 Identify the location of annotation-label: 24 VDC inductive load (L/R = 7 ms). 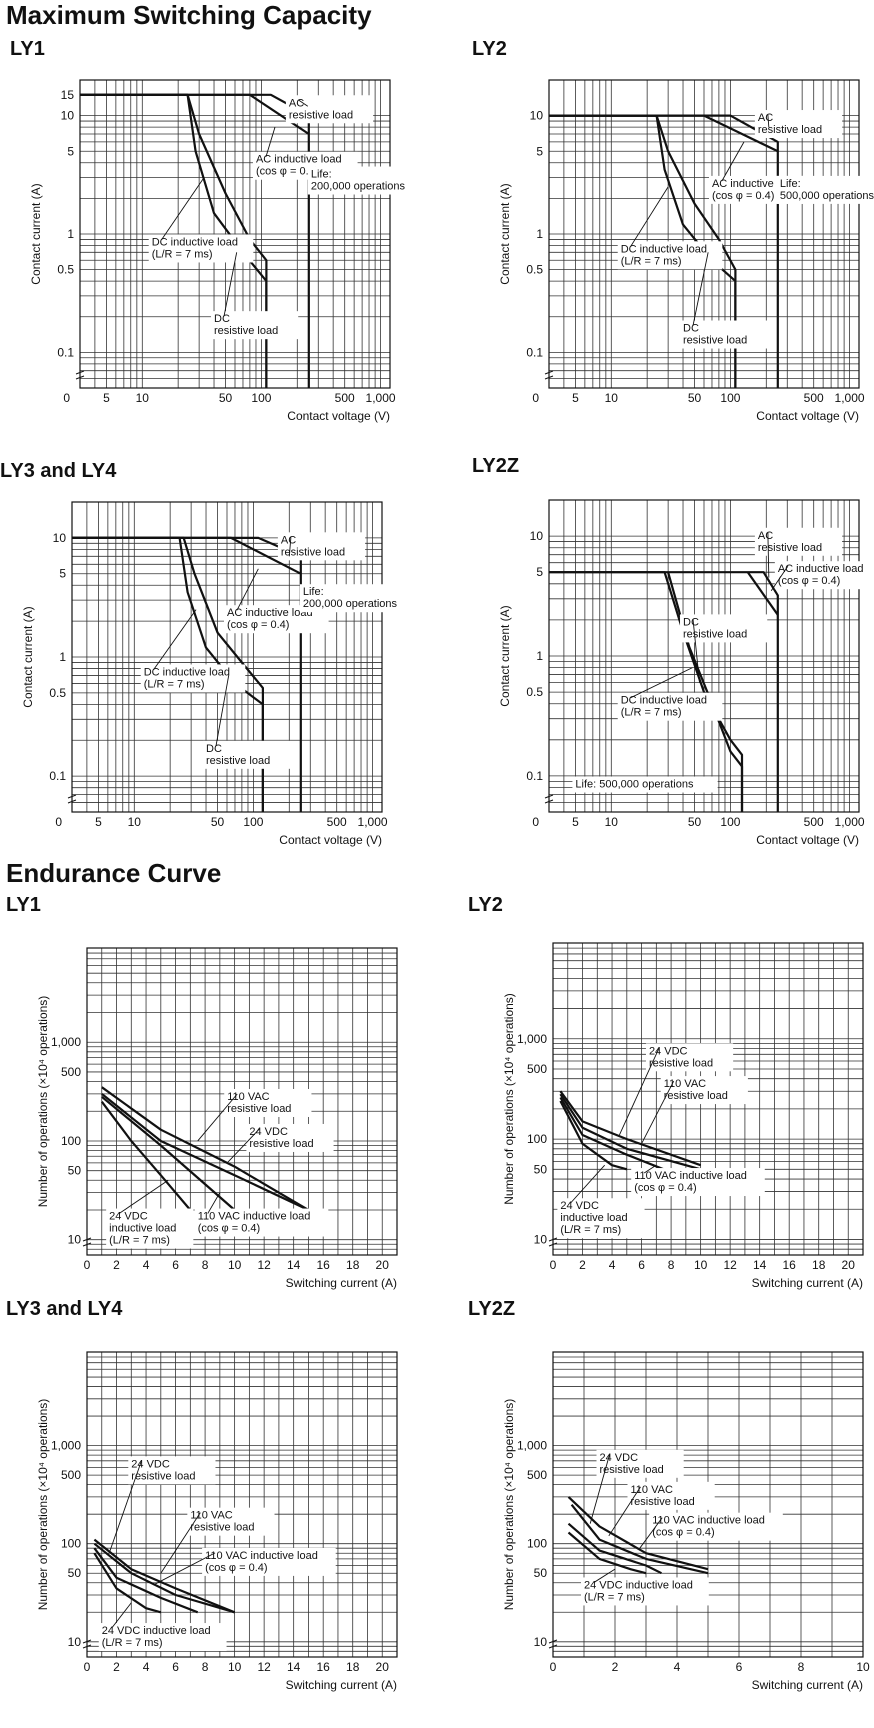
(638, 1591).